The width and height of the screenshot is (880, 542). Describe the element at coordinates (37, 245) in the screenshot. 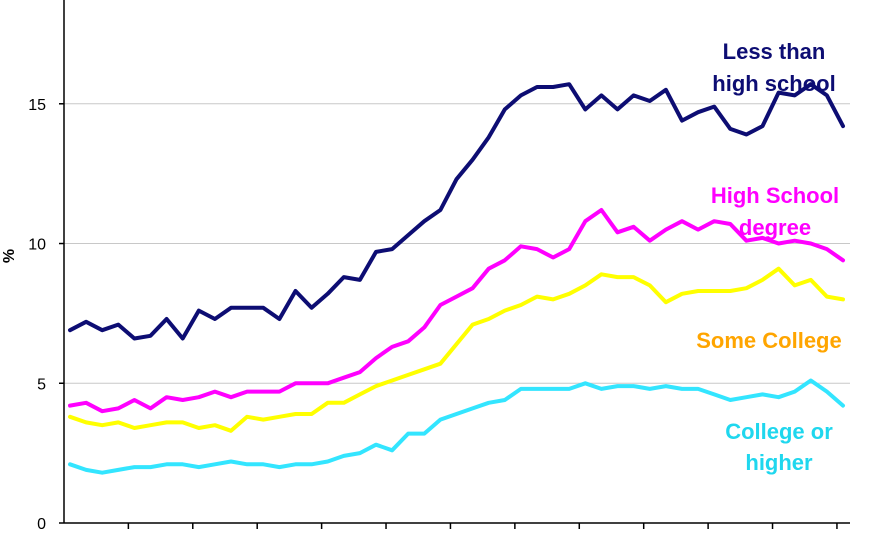

I see `y-tick-label-10: 10` at that location.